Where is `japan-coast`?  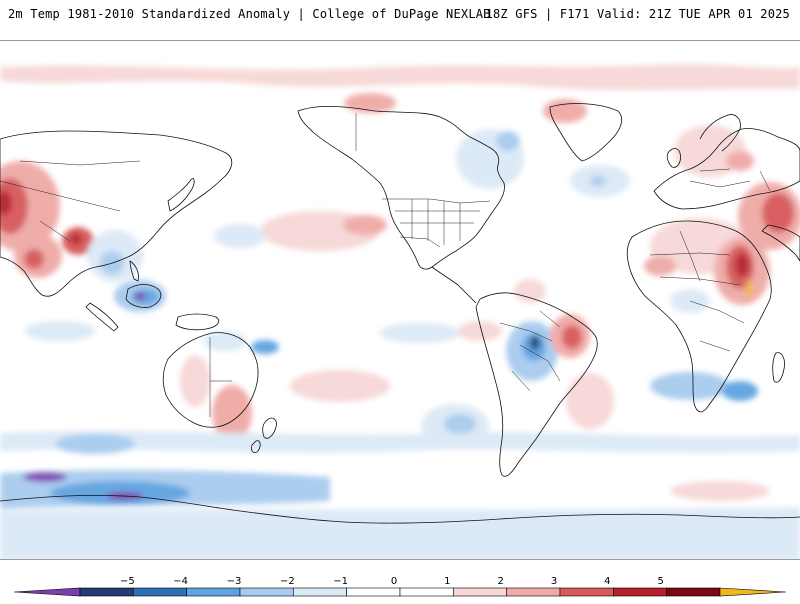 japan-coast is located at coordinates (181, 195).